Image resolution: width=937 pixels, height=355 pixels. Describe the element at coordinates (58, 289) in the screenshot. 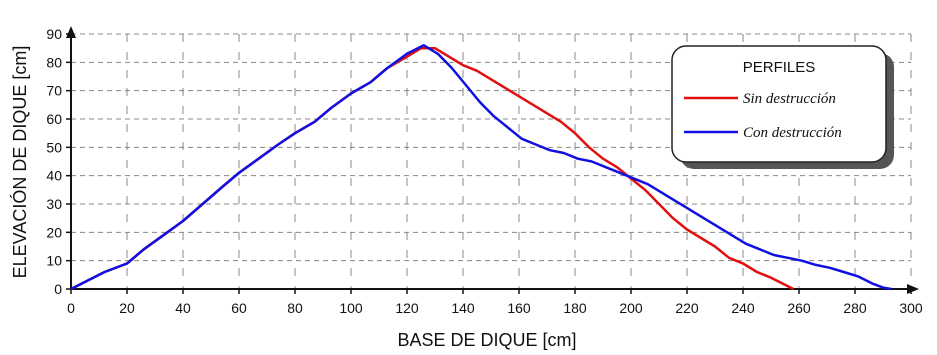

I see `y-tick-label: 0` at that location.